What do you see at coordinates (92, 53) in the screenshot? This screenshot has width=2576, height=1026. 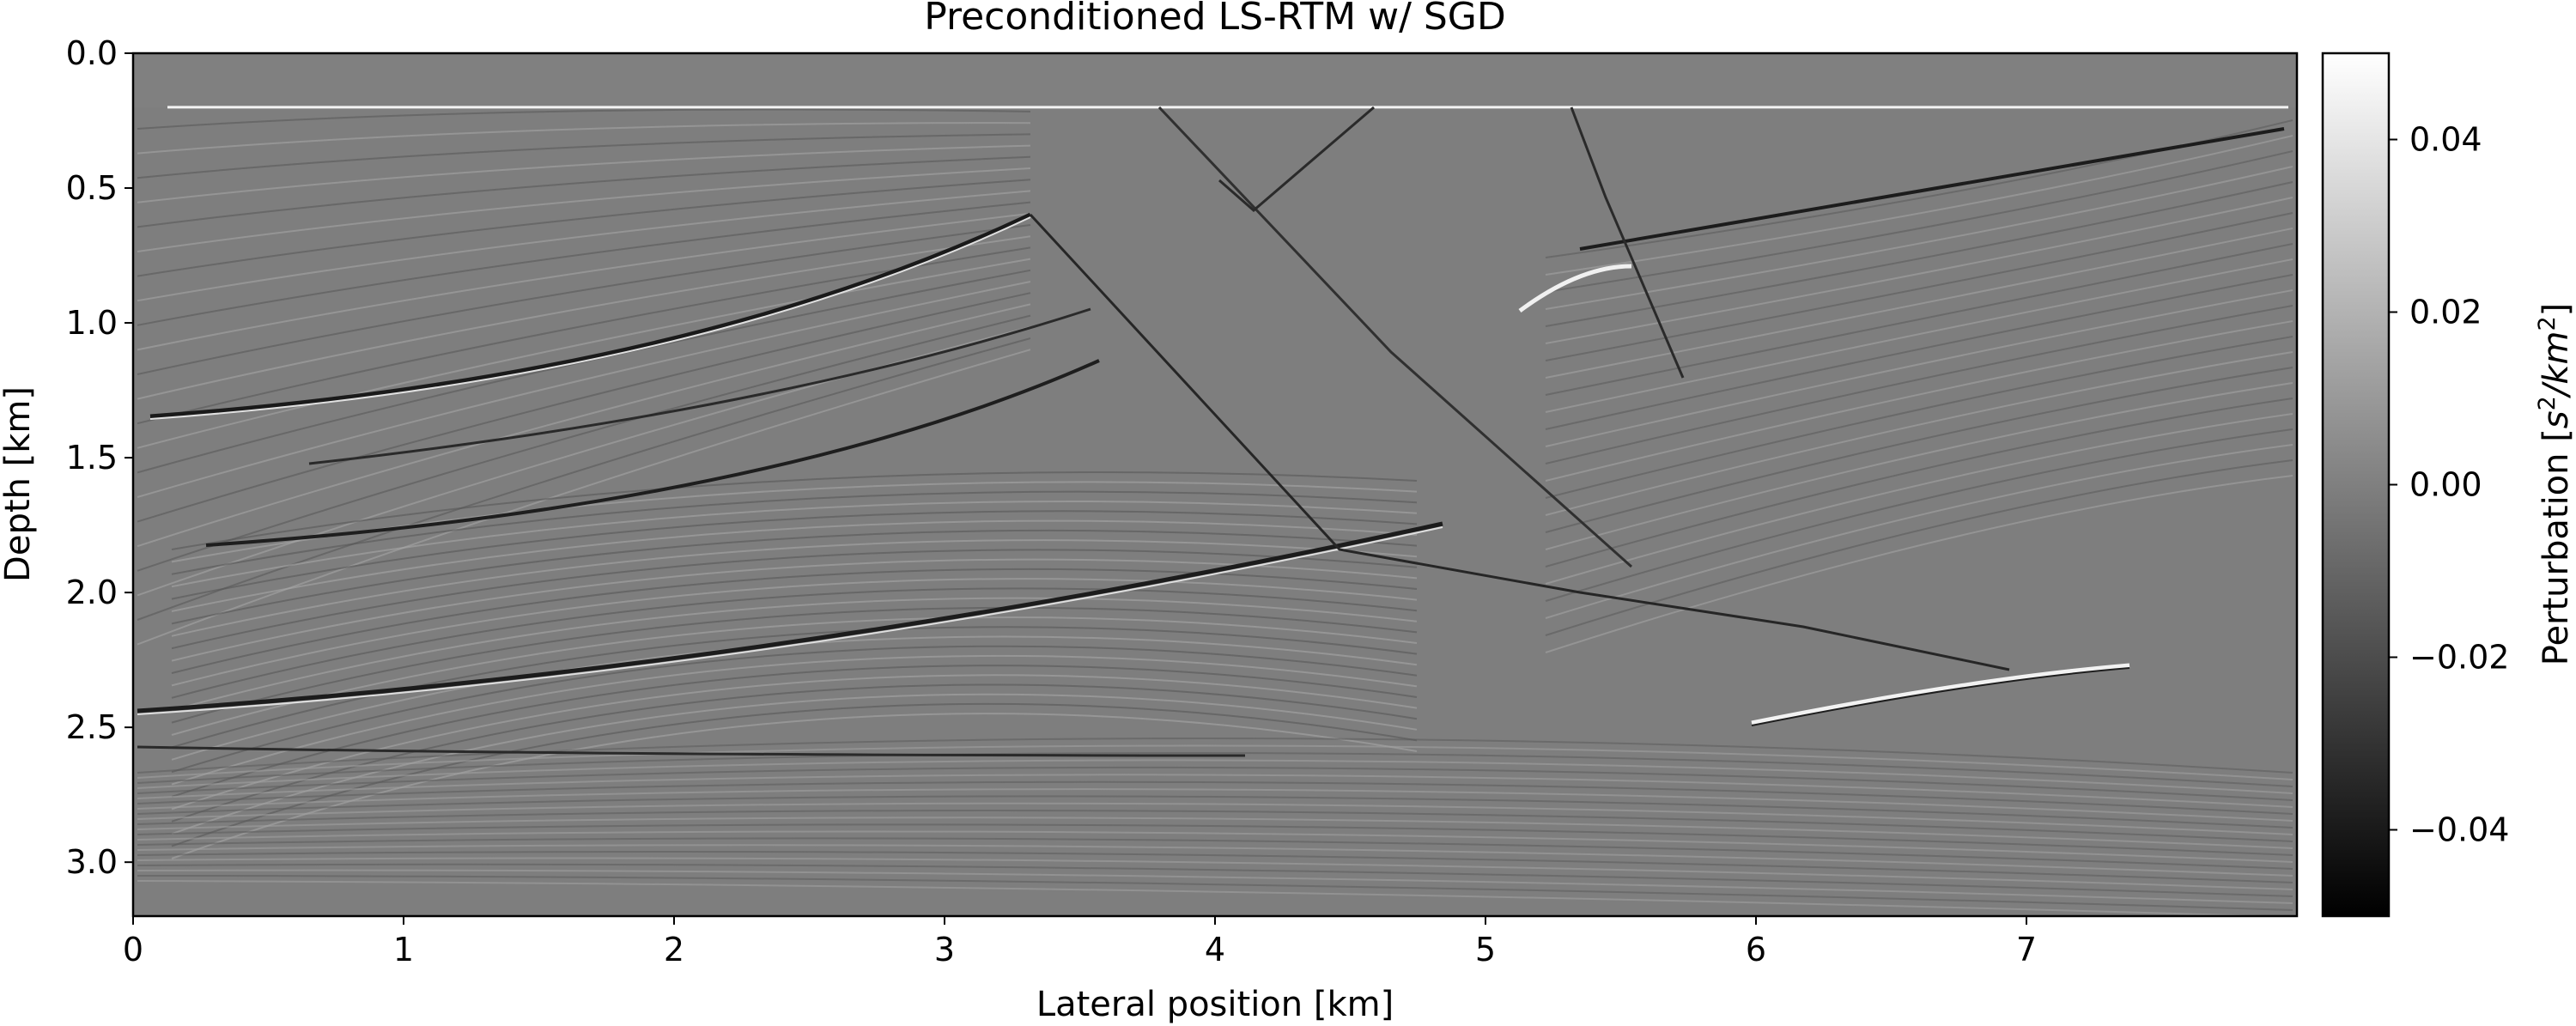 I see `y-tick-label: 0.0` at bounding box center [92, 53].